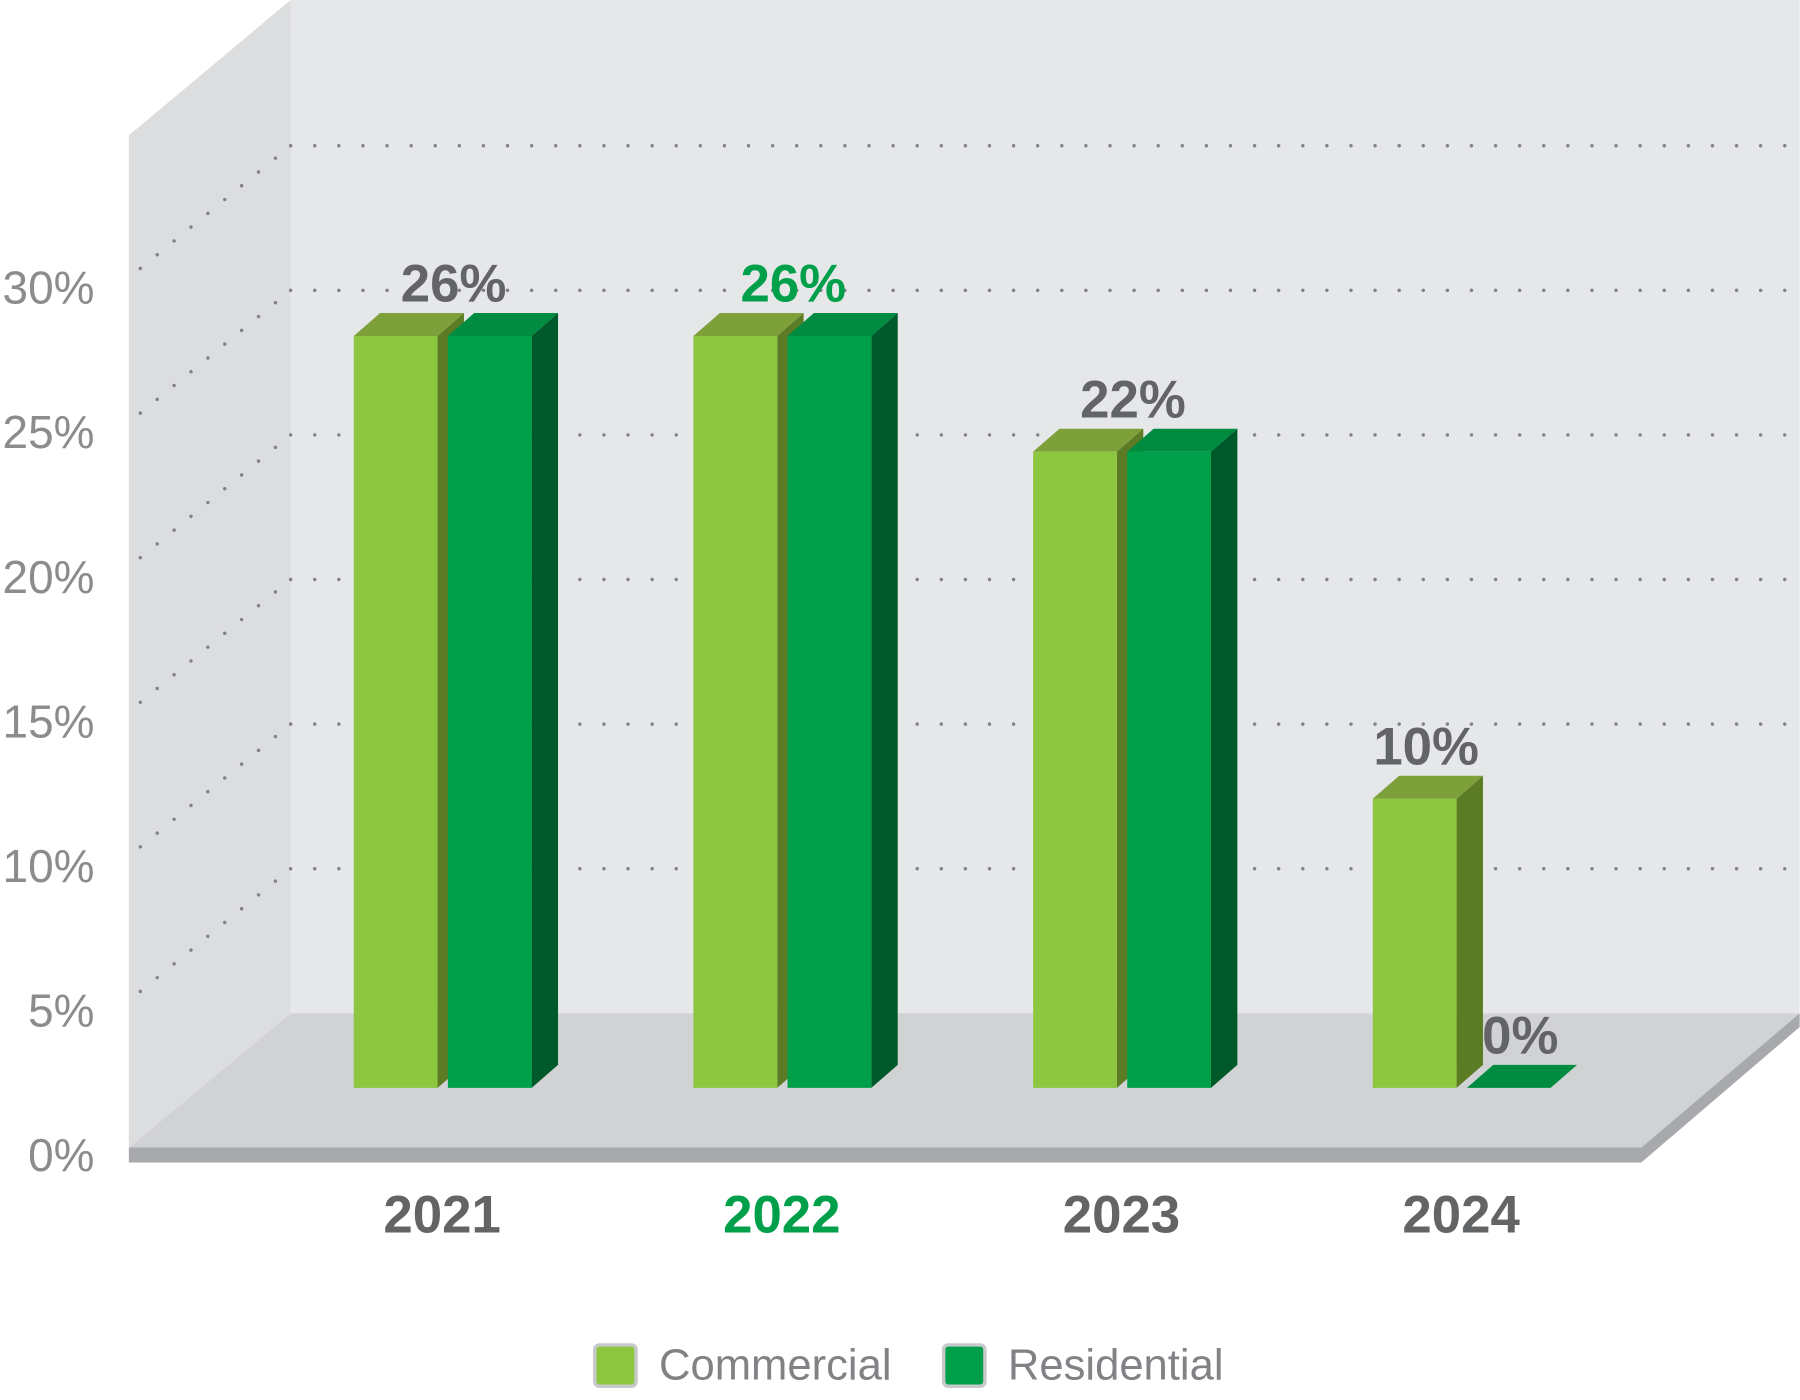  Describe the element at coordinates (1116, 1365) in the screenshot. I see `legend-label: Residential` at that location.